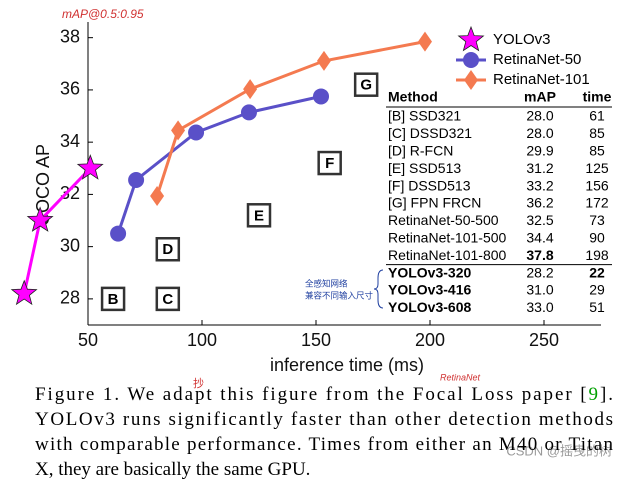 Image resolution: width=630 pixels, height=498 pixels. I want to click on method-box-label: C, so click(167, 299).